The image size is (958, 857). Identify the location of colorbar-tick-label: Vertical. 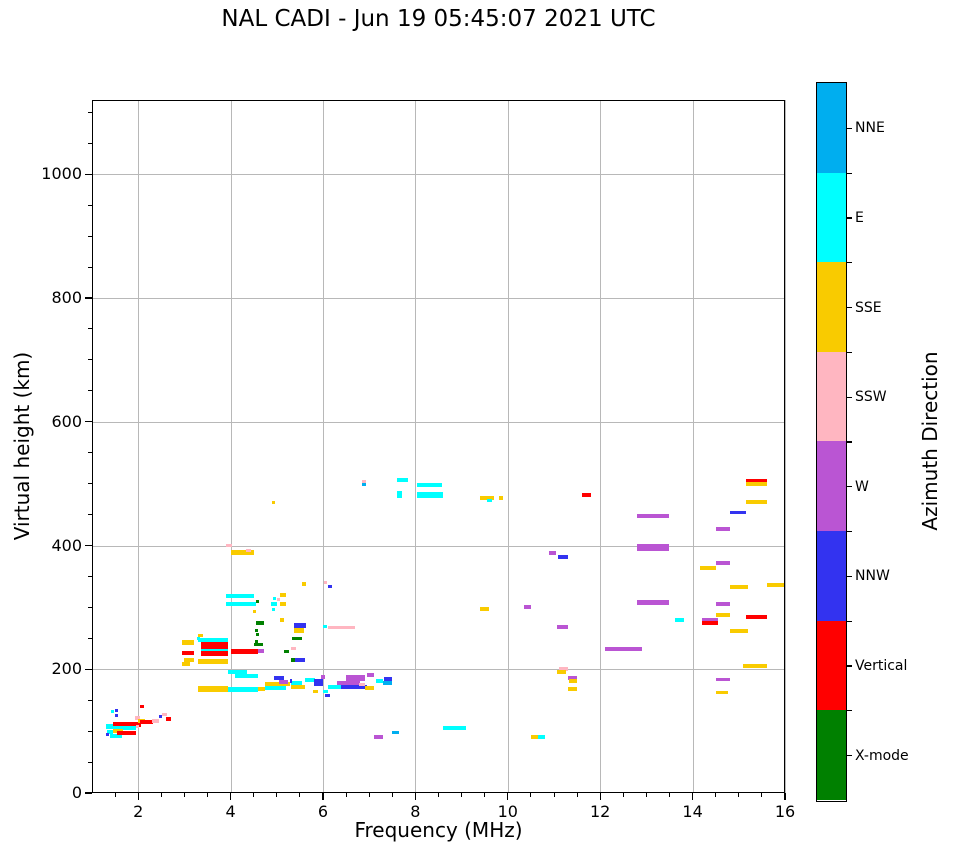
(881, 666).